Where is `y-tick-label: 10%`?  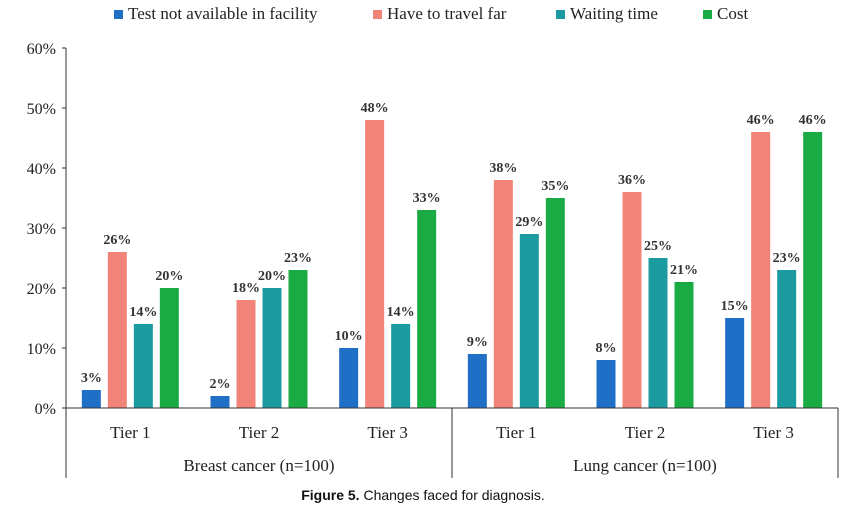
y-tick-label: 10% is located at coordinates (41, 349).